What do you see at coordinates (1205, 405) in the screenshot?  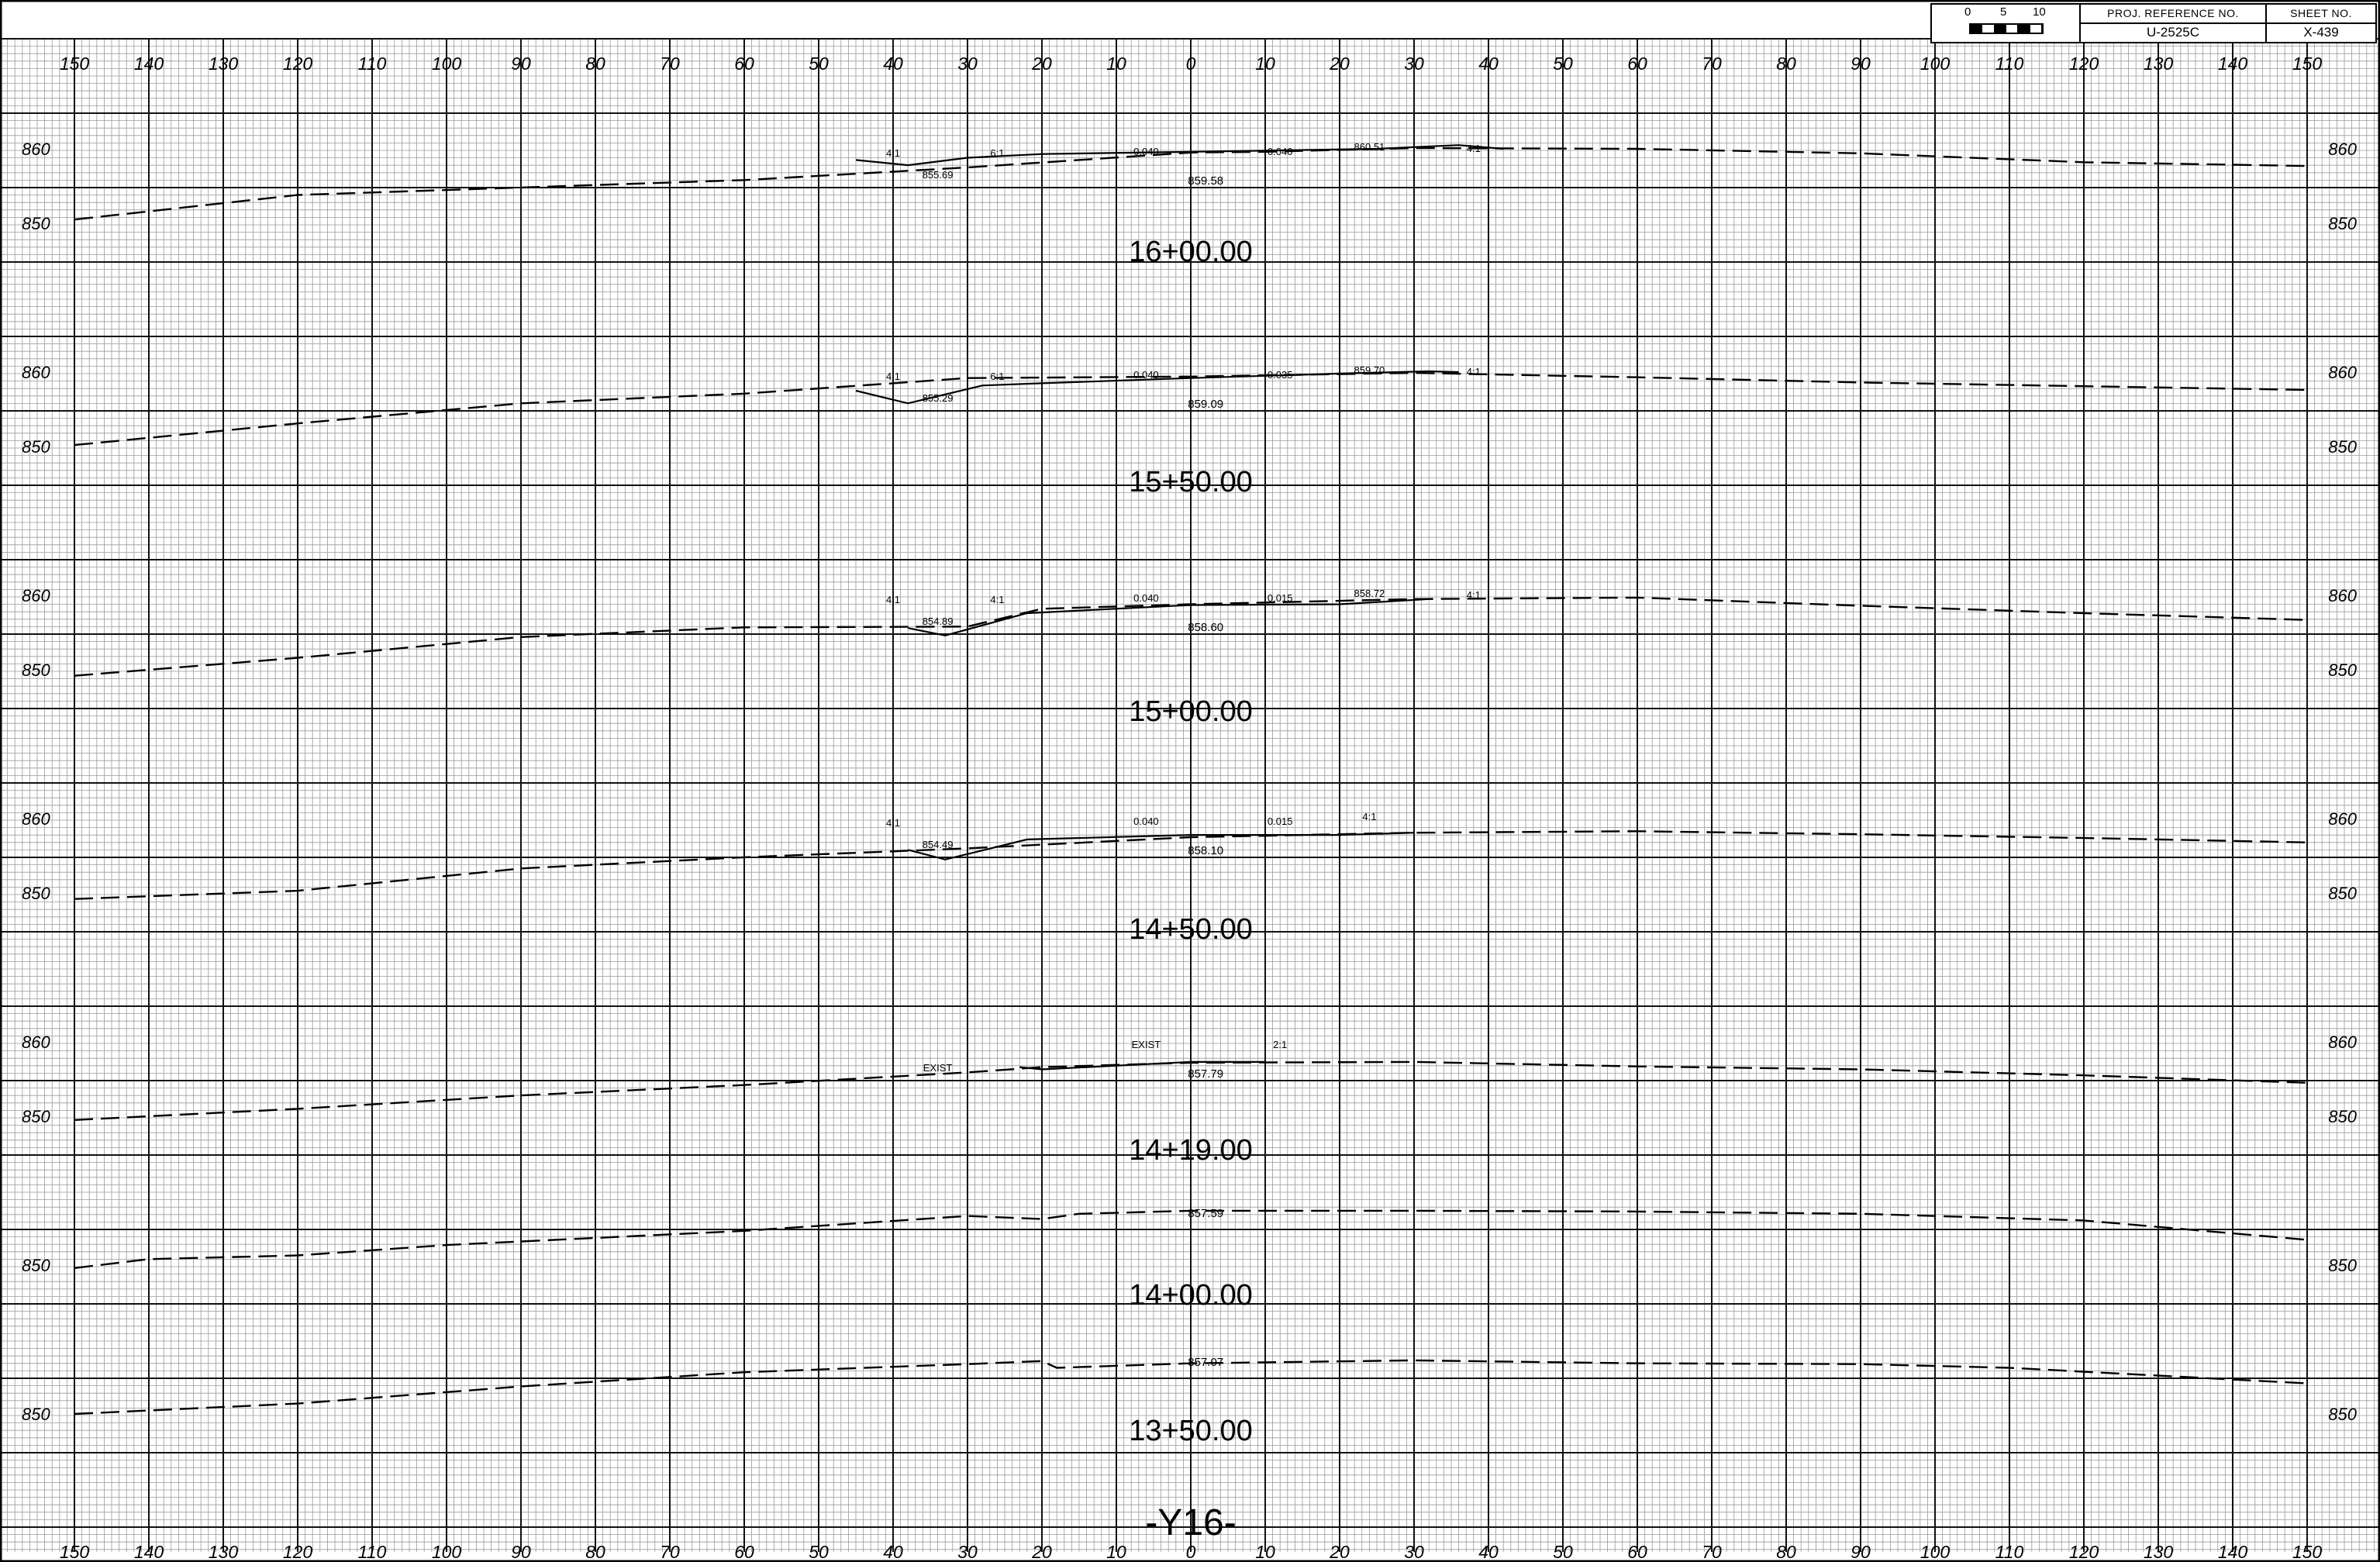 I see `centerline-elevation: 859.09` at bounding box center [1205, 405].